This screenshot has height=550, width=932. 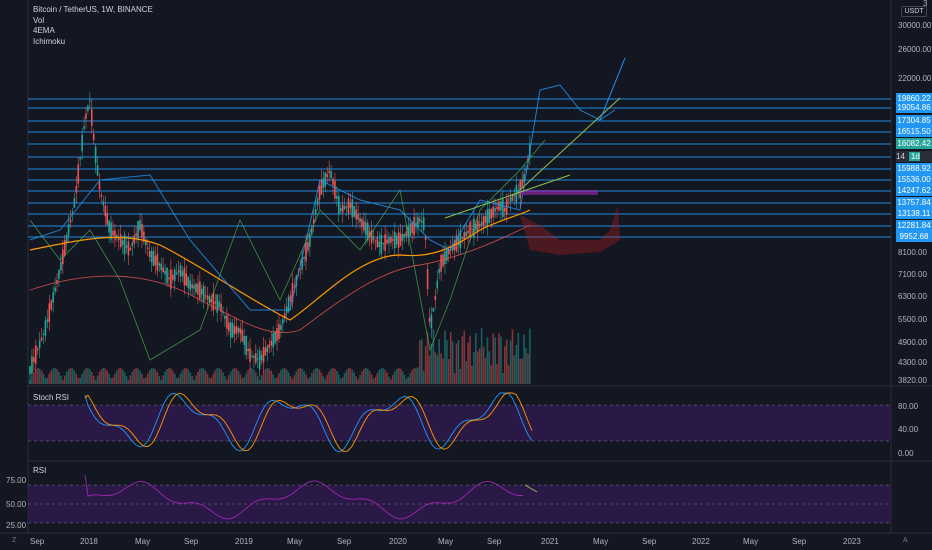 I want to click on zoom-reset-icon: Z, so click(x=14, y=540).